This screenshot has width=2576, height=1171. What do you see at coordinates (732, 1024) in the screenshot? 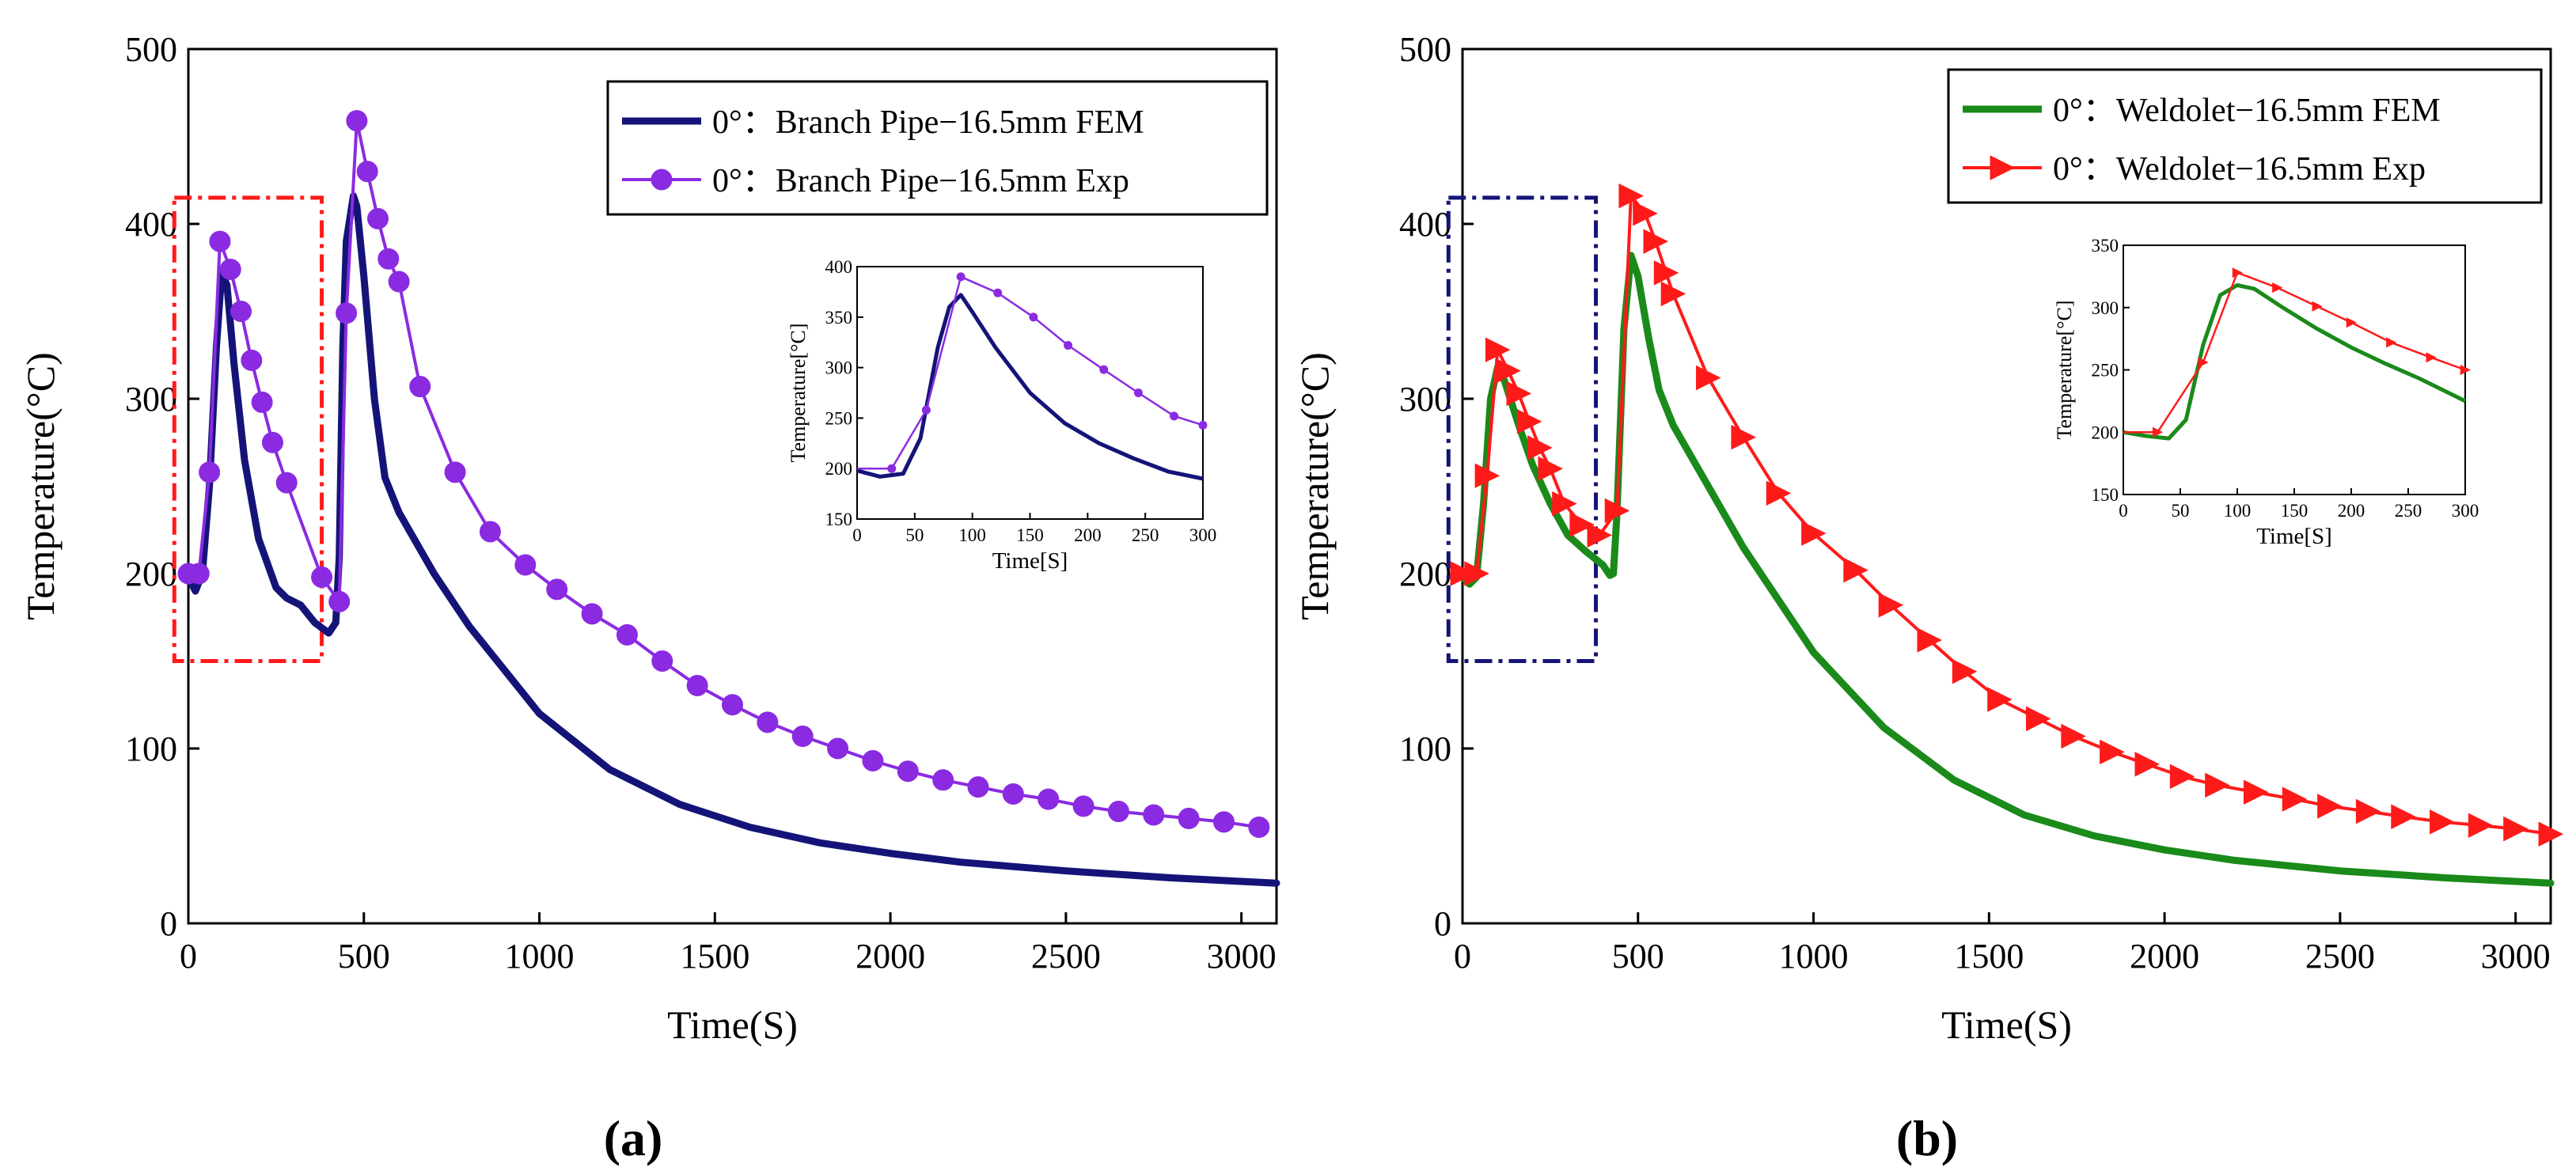
I see `x-axis-label-a: Time(S)` at bounding box center [732, 1024].